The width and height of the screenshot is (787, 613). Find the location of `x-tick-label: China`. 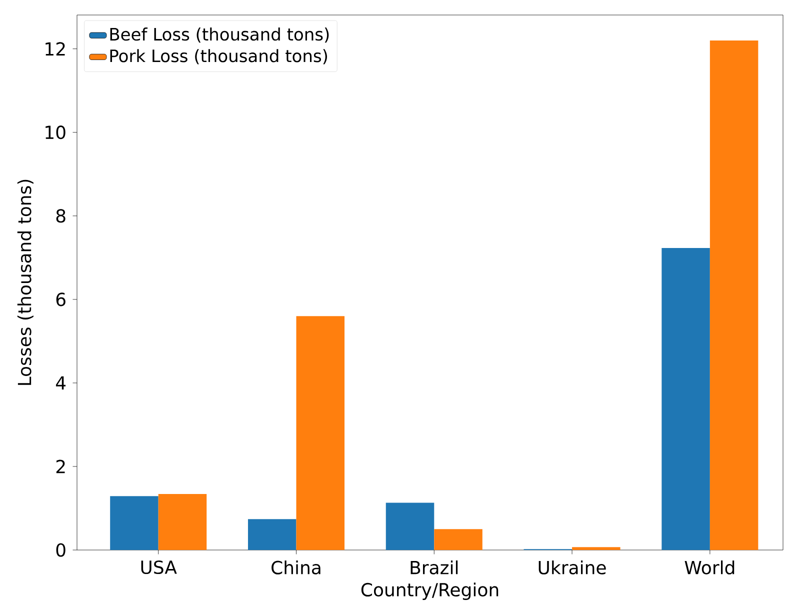

x-tick-label: China is located at coordinates (296, 567).